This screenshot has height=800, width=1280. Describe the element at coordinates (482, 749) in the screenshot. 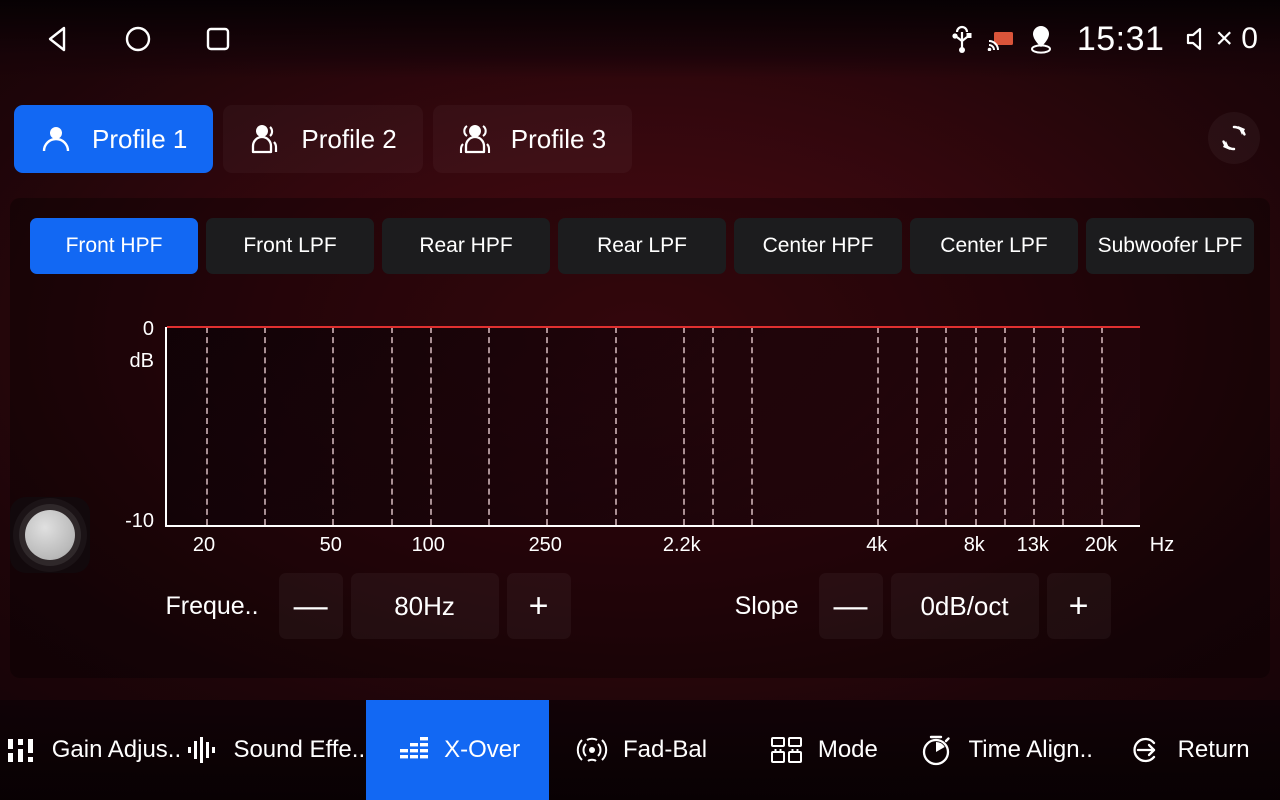

I see `bottom-nav-x-over-label: X-Over` at that location.